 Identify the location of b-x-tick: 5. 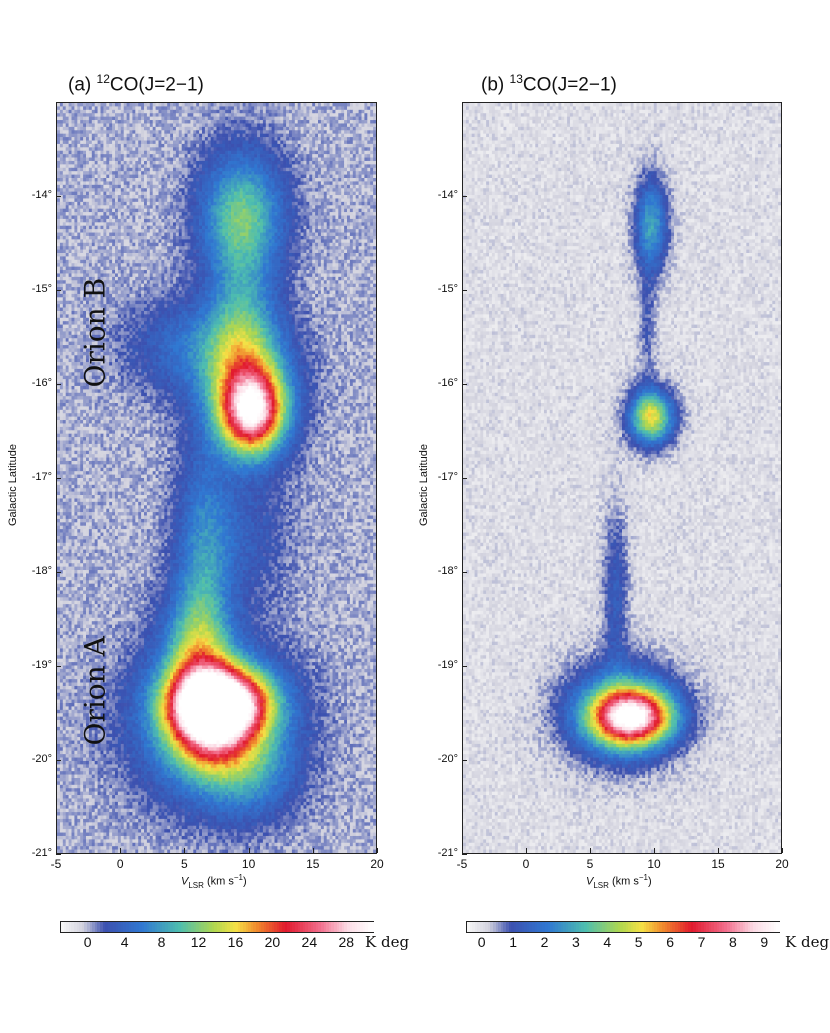
(590, 864).